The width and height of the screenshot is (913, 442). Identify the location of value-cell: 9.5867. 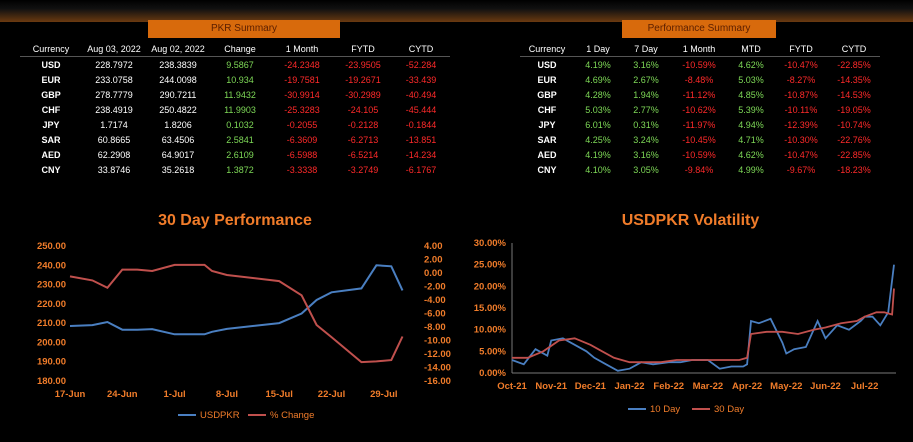
(240, 64).